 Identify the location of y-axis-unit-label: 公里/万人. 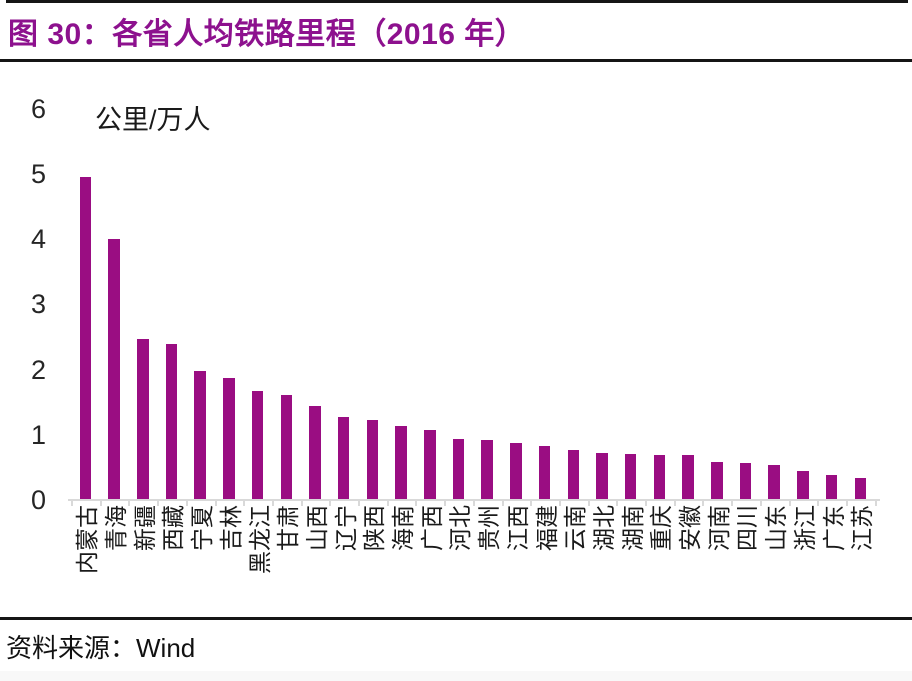
(153, 120).